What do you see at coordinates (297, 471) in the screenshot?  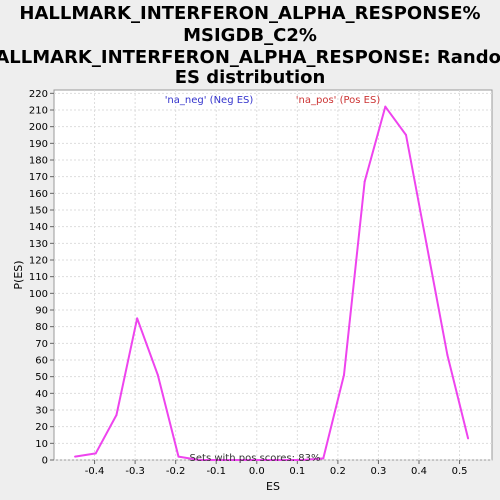 I see `x-tick-label: 0.1` at bounding box center [297, 471].